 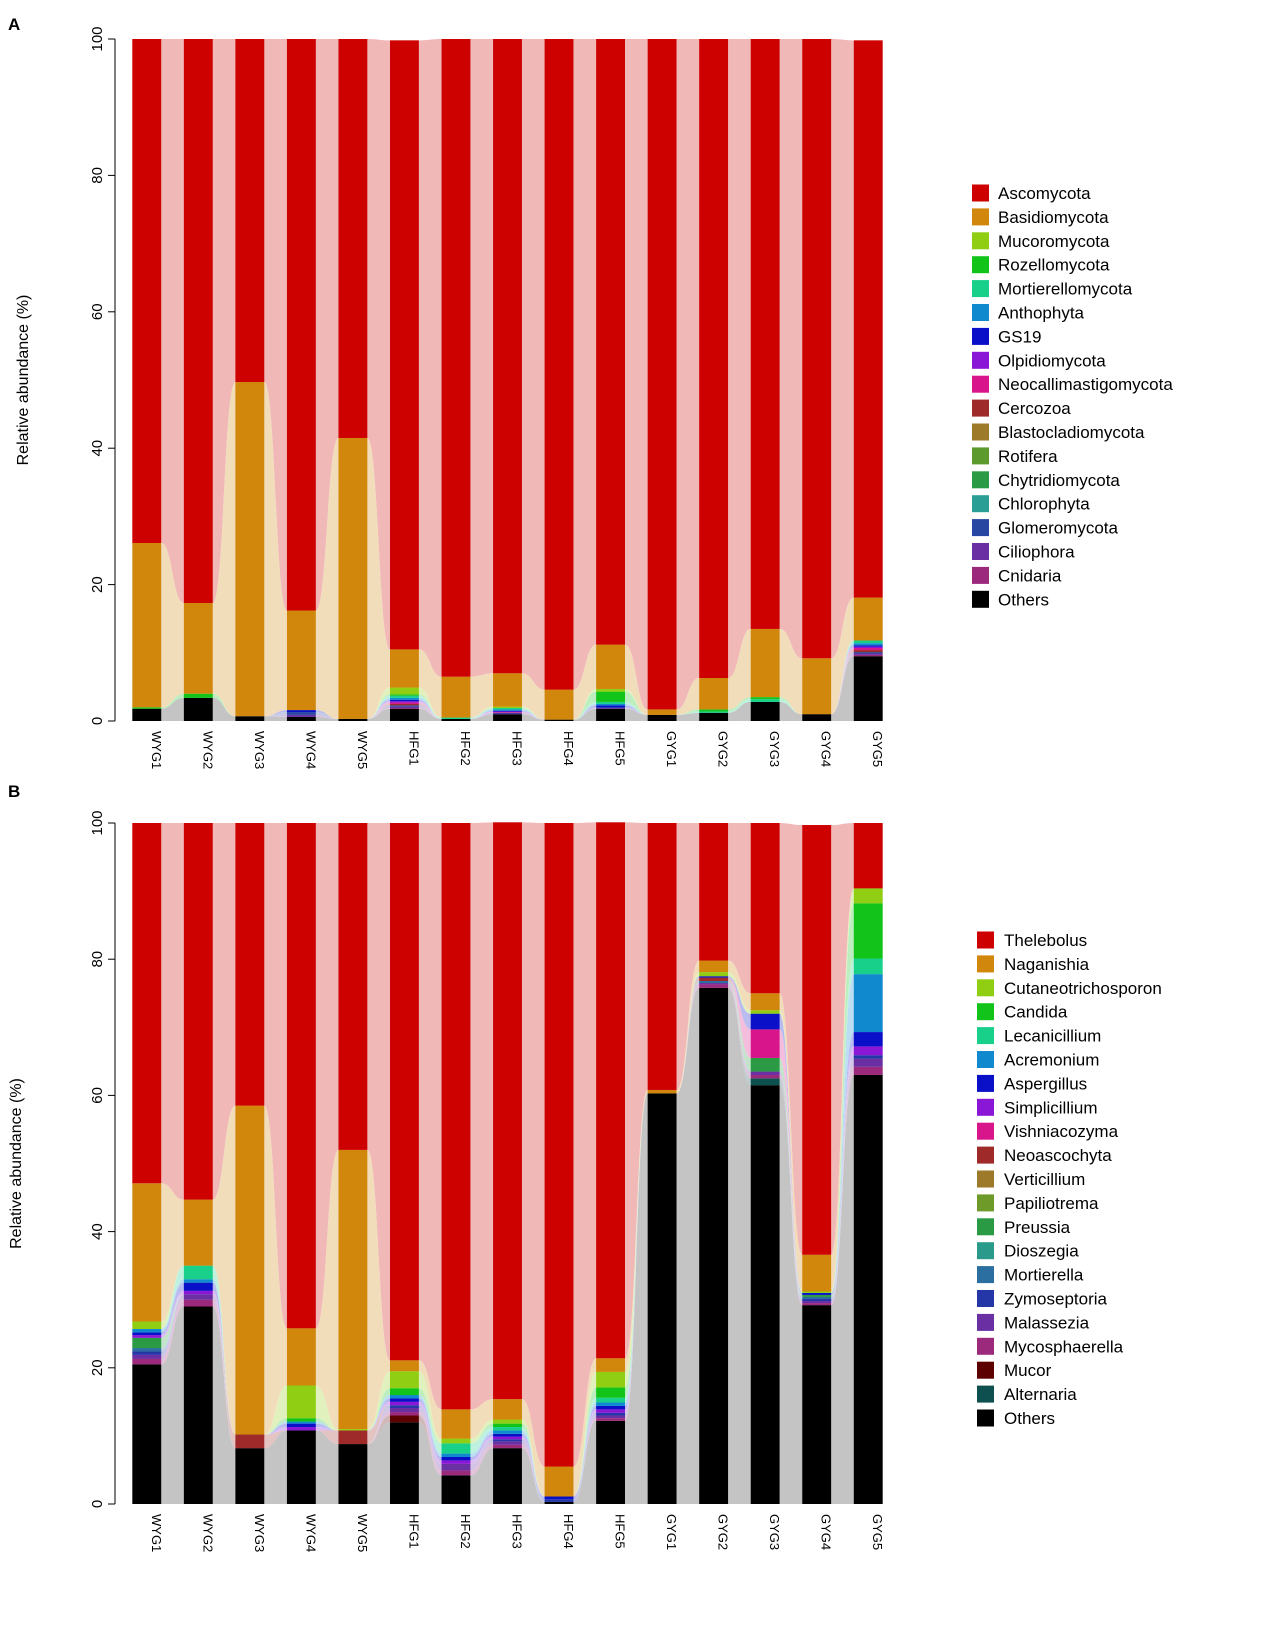 What do you see at coordinates (817, 686) in the screenshot?
I see `bar-gyg4-basidiomycota` at bounding box center [817, 686].